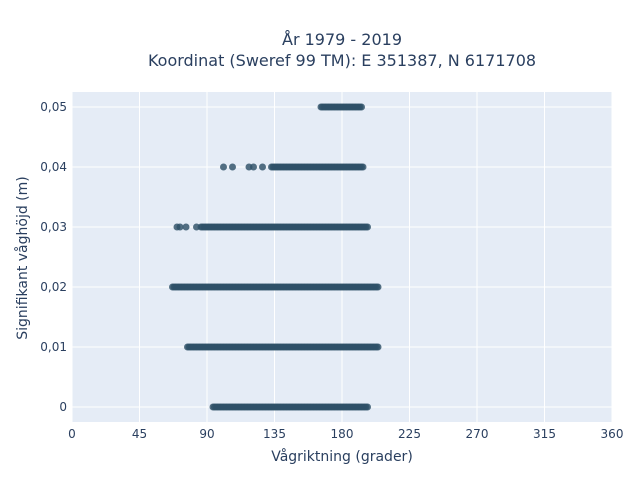  I want to click on x-tick-label: 0, so click(72, 434).